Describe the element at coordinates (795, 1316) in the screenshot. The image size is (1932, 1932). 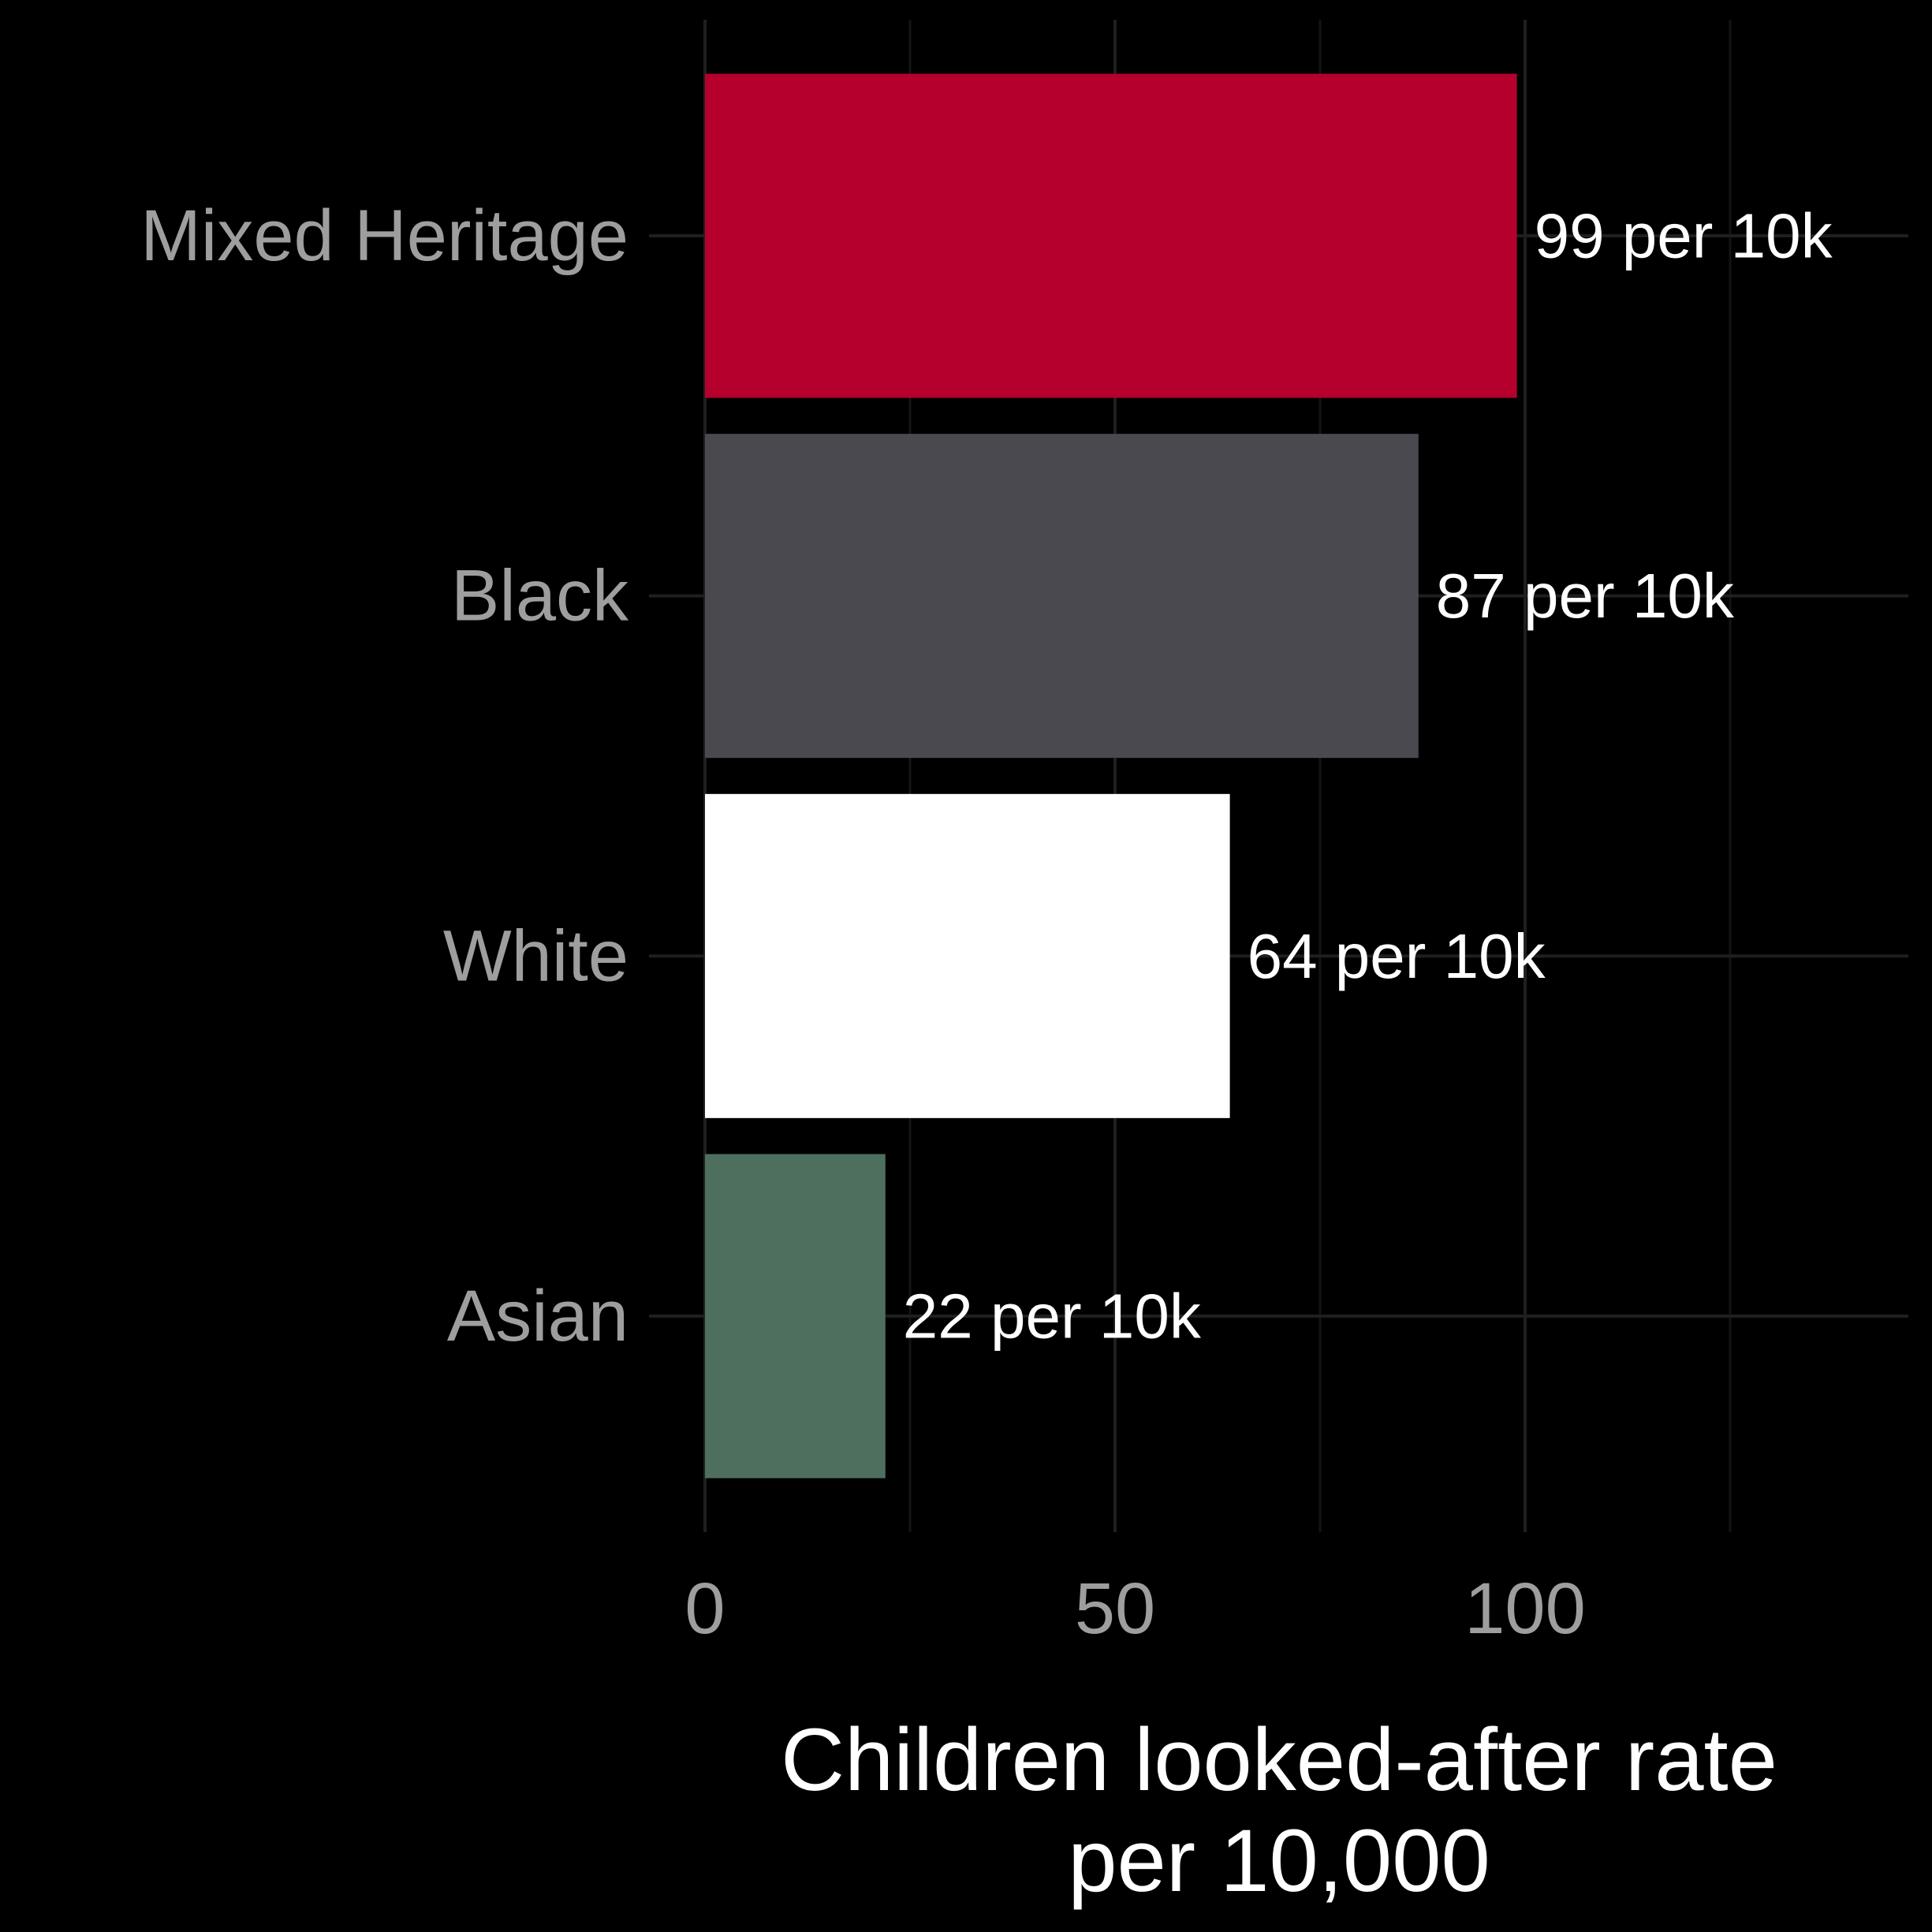
I see `bar-asian` at that location.